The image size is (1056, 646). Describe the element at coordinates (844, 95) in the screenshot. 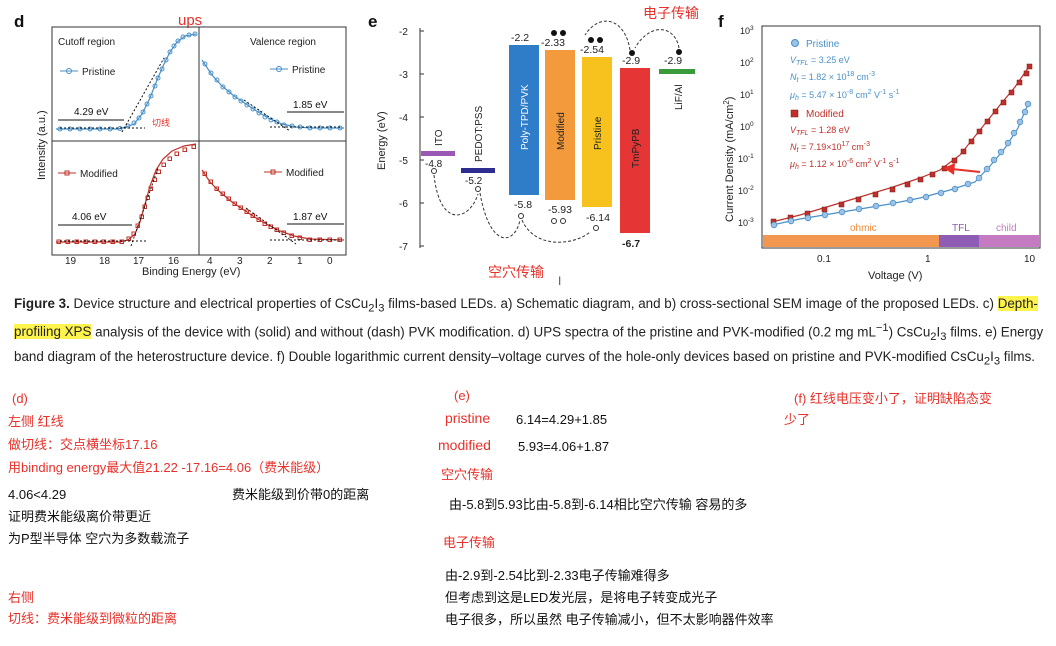

I see `pristine-mobility: μh = 5.47 × 10-8 cm2 V-1 s-1` at that location.